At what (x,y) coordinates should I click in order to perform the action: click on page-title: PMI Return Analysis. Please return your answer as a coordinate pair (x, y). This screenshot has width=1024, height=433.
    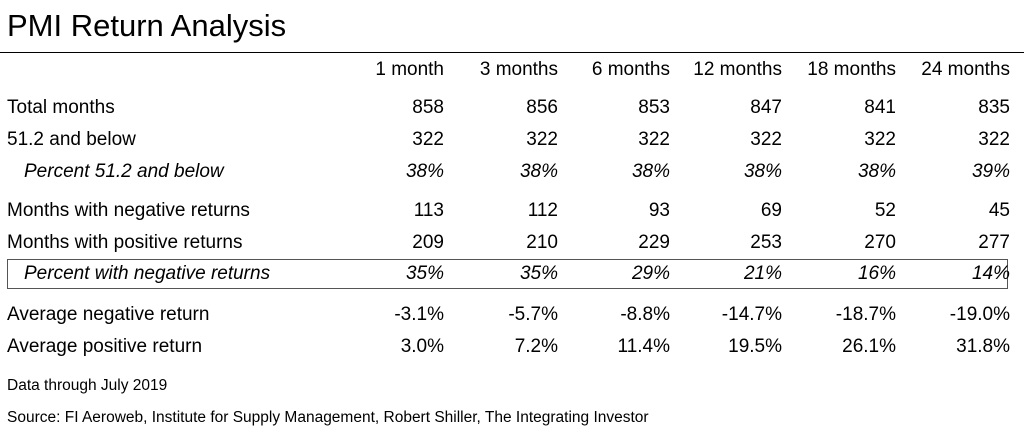
    Looking at the image, I should click on (147, 25).